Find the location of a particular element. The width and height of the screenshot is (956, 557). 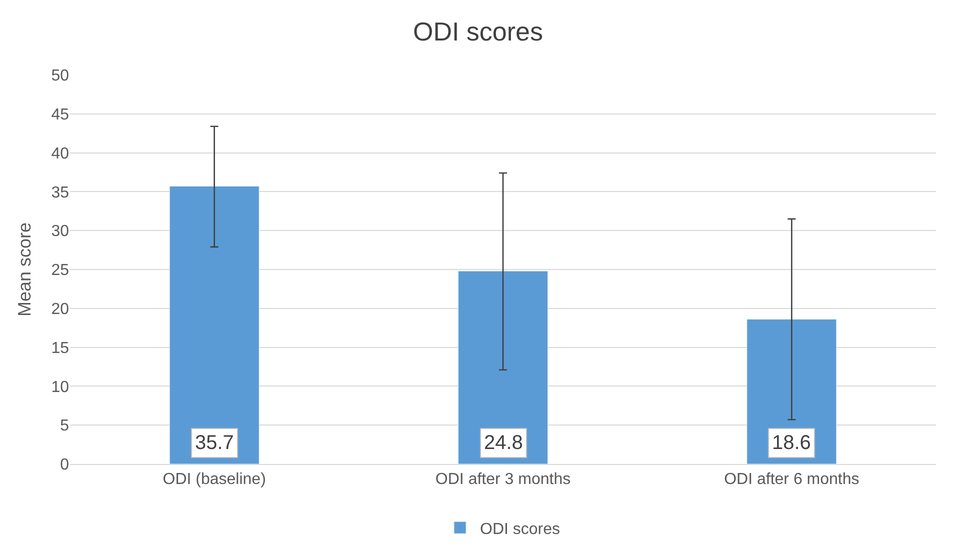

data-label: 18.6 is located at coordinates (791, 443).